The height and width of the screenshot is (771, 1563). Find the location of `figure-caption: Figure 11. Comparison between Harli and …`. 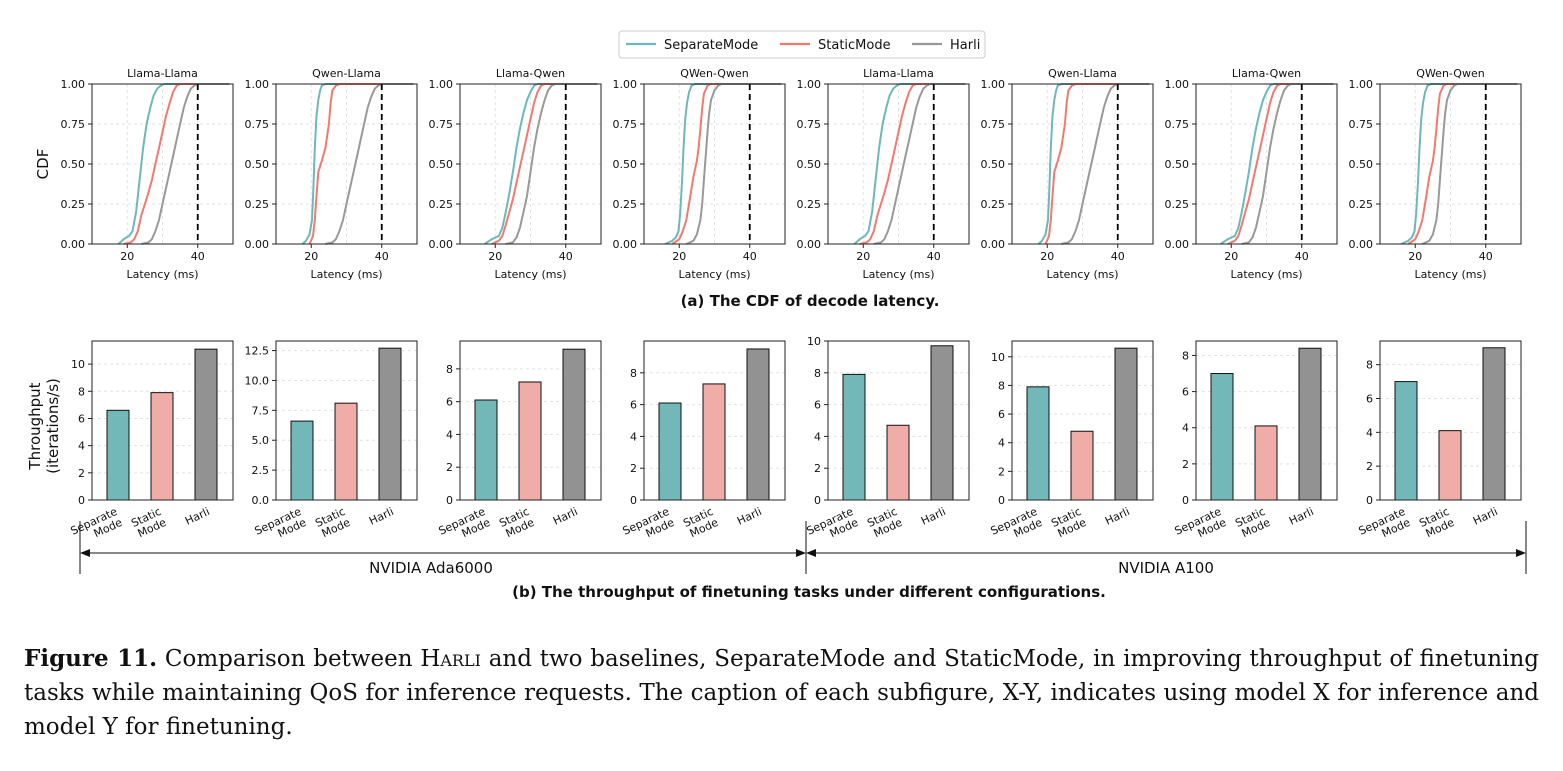

figure-caption: Figure 11. Comparison between Harli and … is located at coordinates (781, 693).